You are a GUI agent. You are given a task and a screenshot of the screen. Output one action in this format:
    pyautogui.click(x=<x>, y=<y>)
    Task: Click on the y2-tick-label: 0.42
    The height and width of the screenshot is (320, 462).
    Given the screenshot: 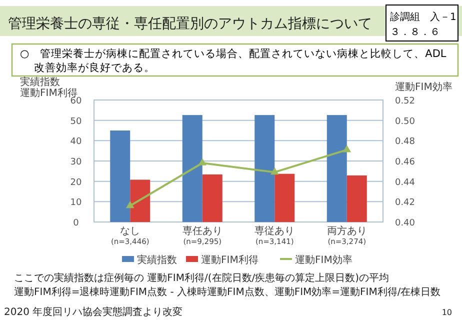 What is the action you would take?
    pyautogui.click(x=405, y=203)
    